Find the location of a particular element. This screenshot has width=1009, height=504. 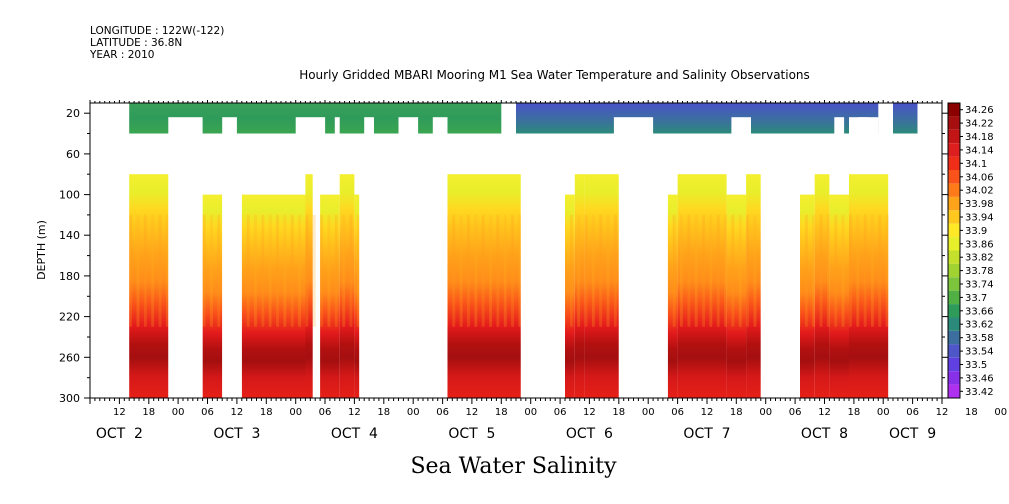

colorbar-label: 33.54 is located at coordinates (979, 352).